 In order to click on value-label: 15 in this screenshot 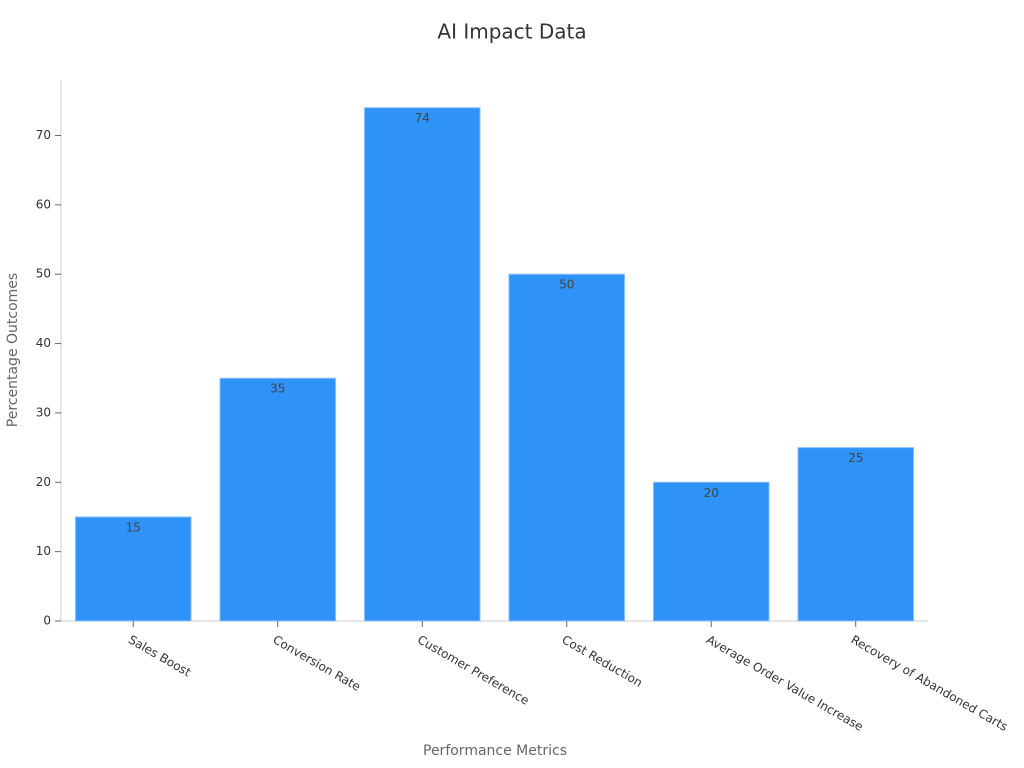, I will do `click(133, 527)`.